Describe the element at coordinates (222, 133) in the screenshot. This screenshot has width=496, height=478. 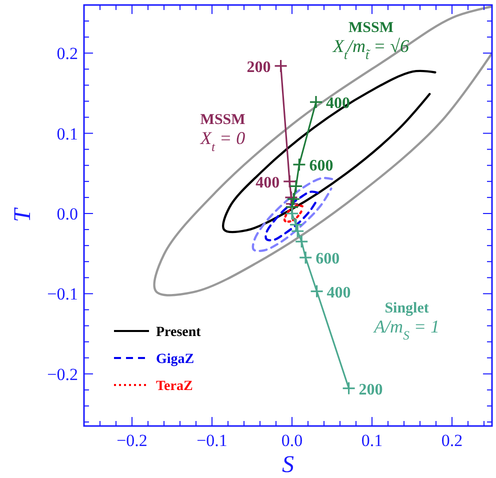
I see `text: MSSM X$_{t}$ = 0` at that location.